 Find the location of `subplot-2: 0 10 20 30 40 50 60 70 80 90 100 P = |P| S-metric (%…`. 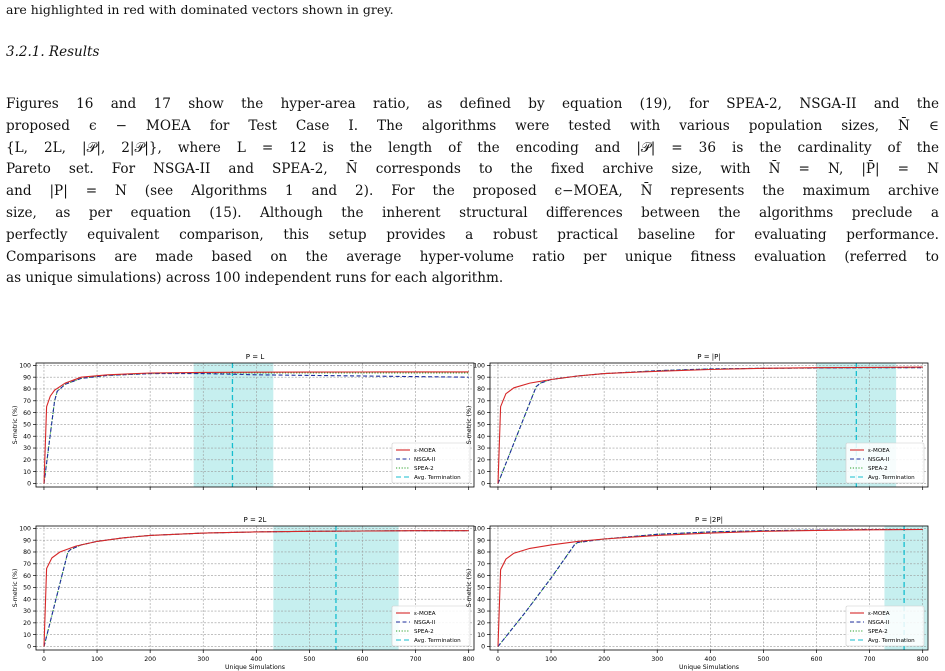

subplot-2: 0 10 20 30 40 50 60 70 80 90 100 P = |P| S-metric (%… is located at coordinates (697, 421).